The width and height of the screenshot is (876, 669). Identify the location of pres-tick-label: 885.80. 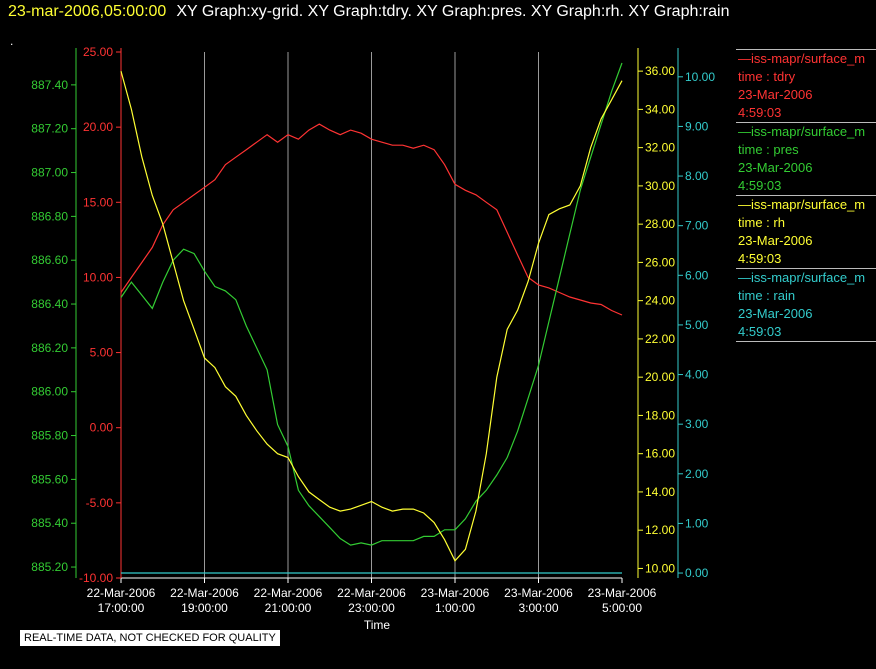
(49, 436).